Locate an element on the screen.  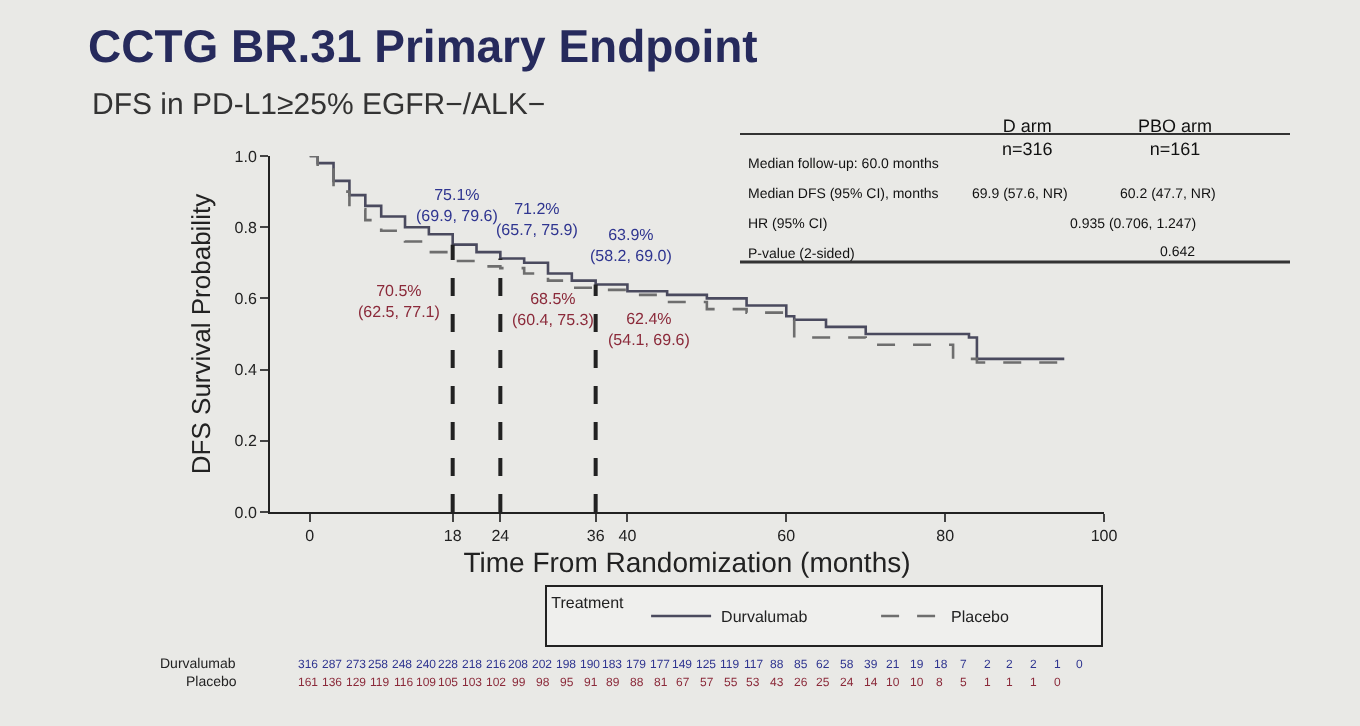
x-tick-label: 36 is located at coordinates (596, 536).